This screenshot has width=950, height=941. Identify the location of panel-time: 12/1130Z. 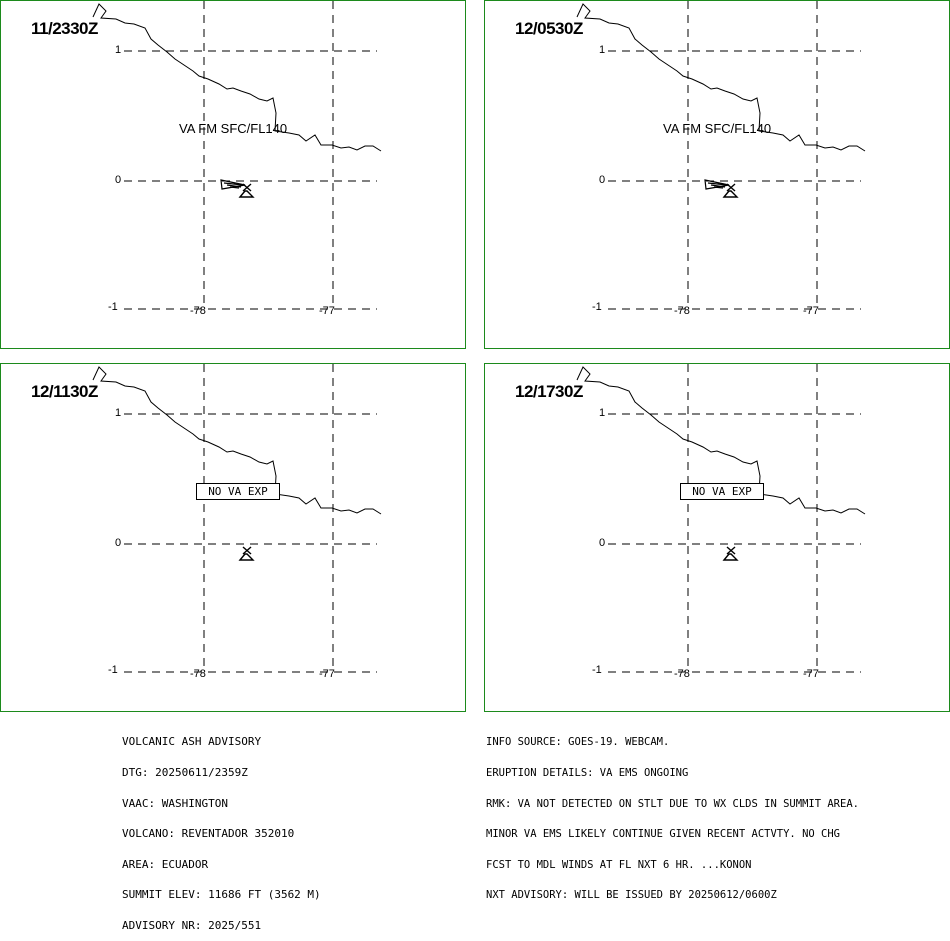
(64, 391).